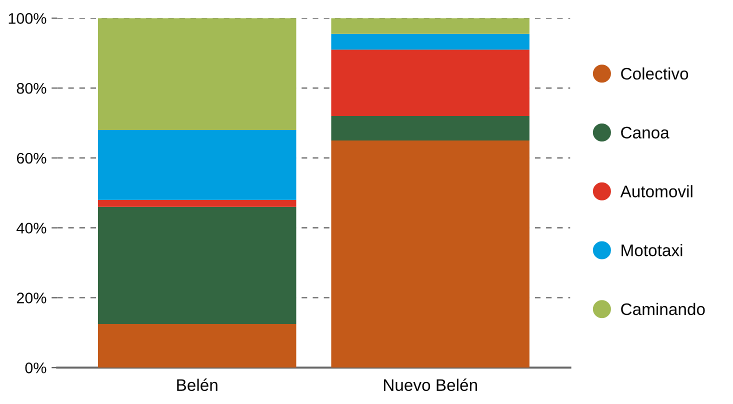 The image size is (733, 404). I want to click on x-tick-label: Nuevo Belén, so click(430, 384).